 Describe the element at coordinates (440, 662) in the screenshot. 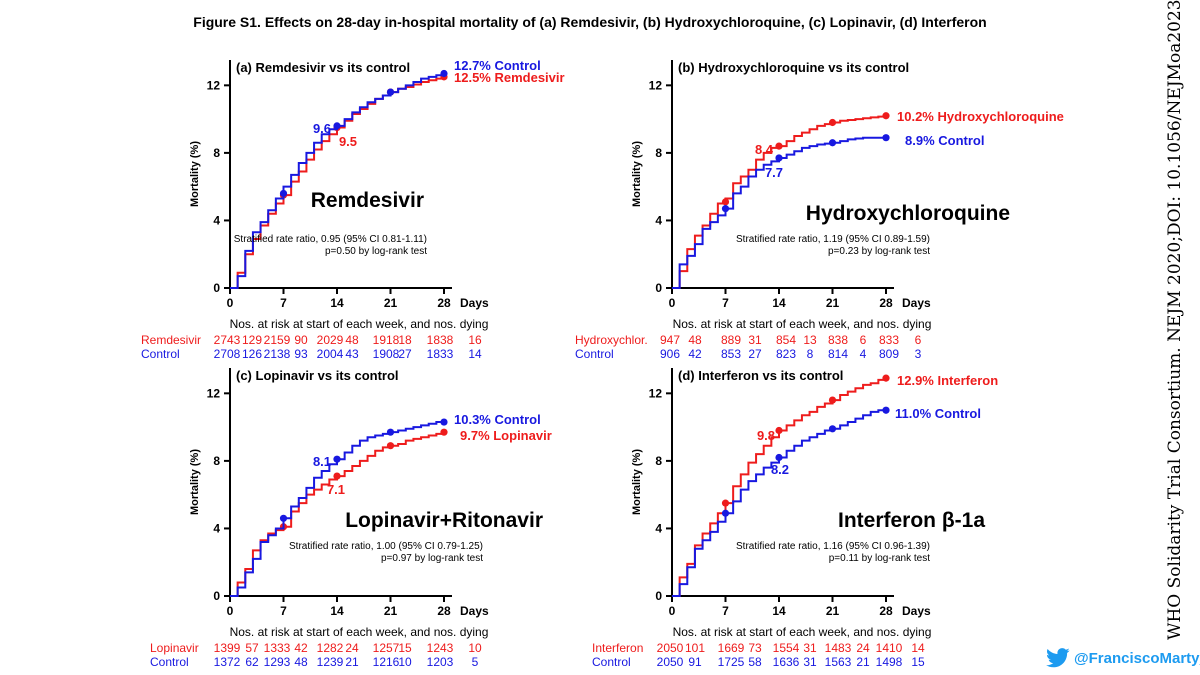

I see `risk-cell: 1203` at that location.